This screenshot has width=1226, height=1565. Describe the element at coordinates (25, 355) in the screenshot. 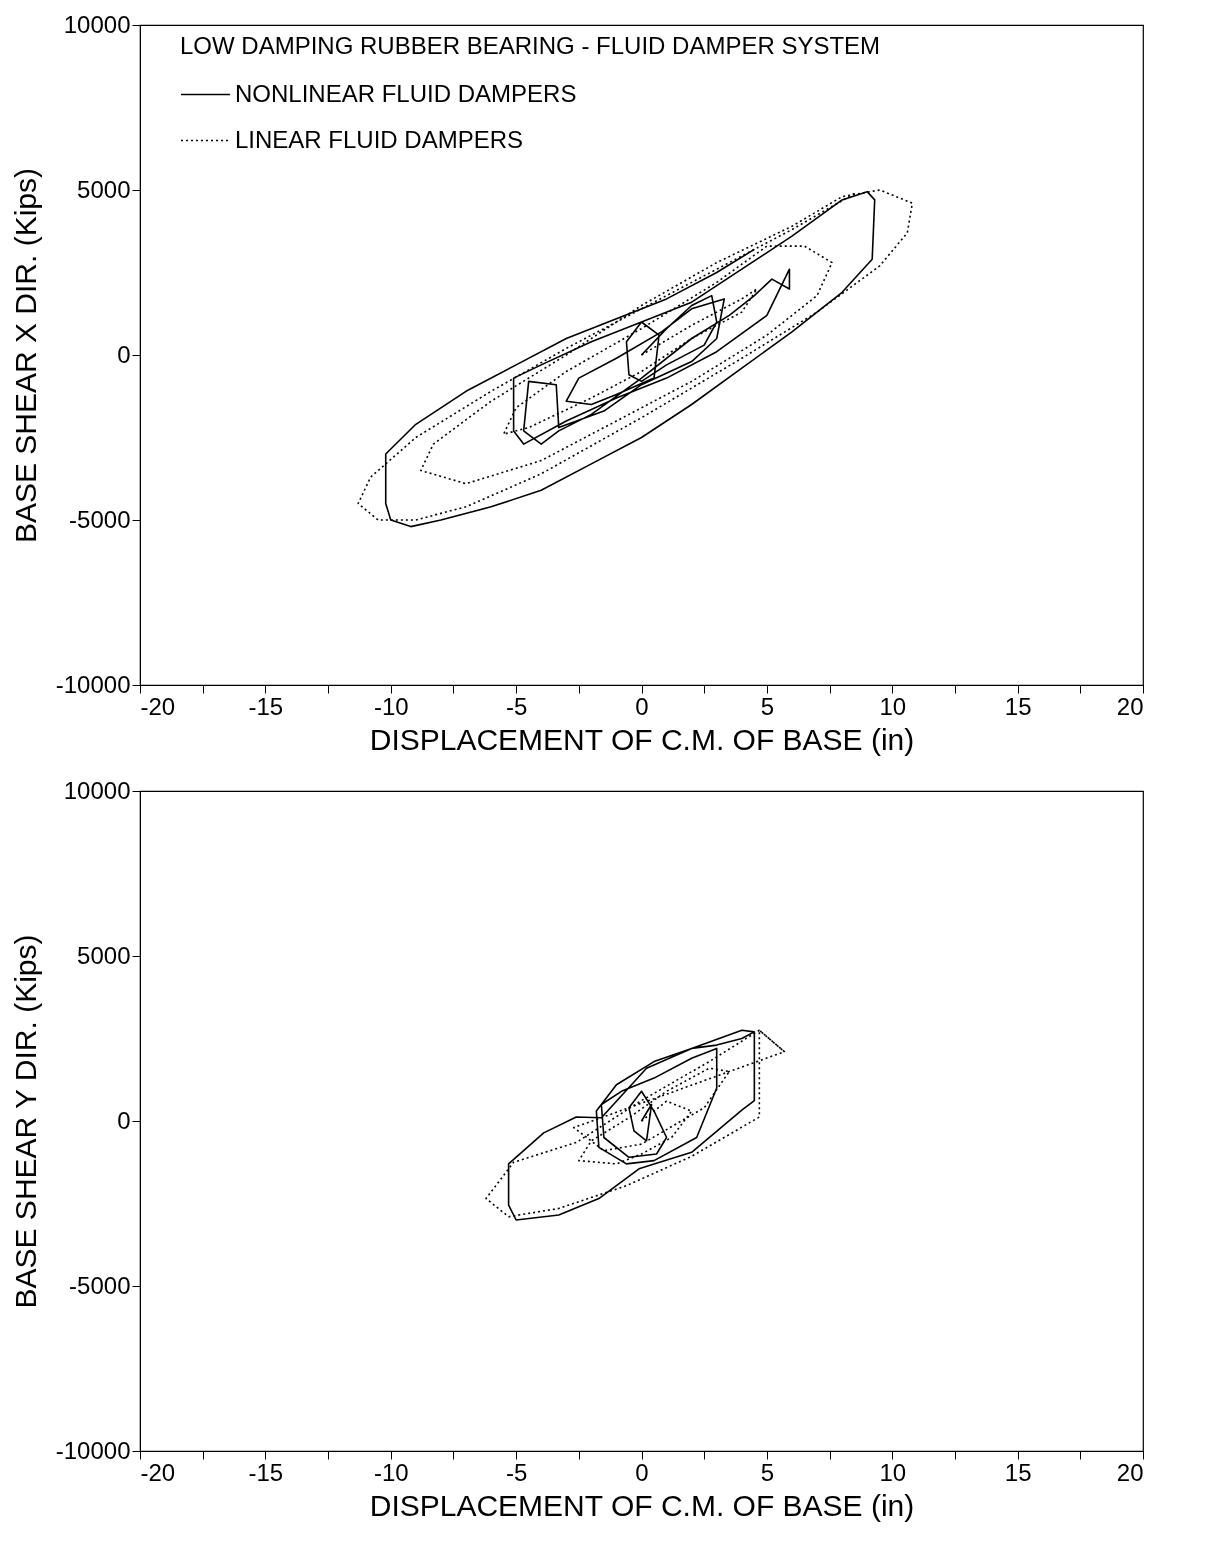

I see `y-axis-title: BASE SHEAR X DIR. (Kips)` at that location.